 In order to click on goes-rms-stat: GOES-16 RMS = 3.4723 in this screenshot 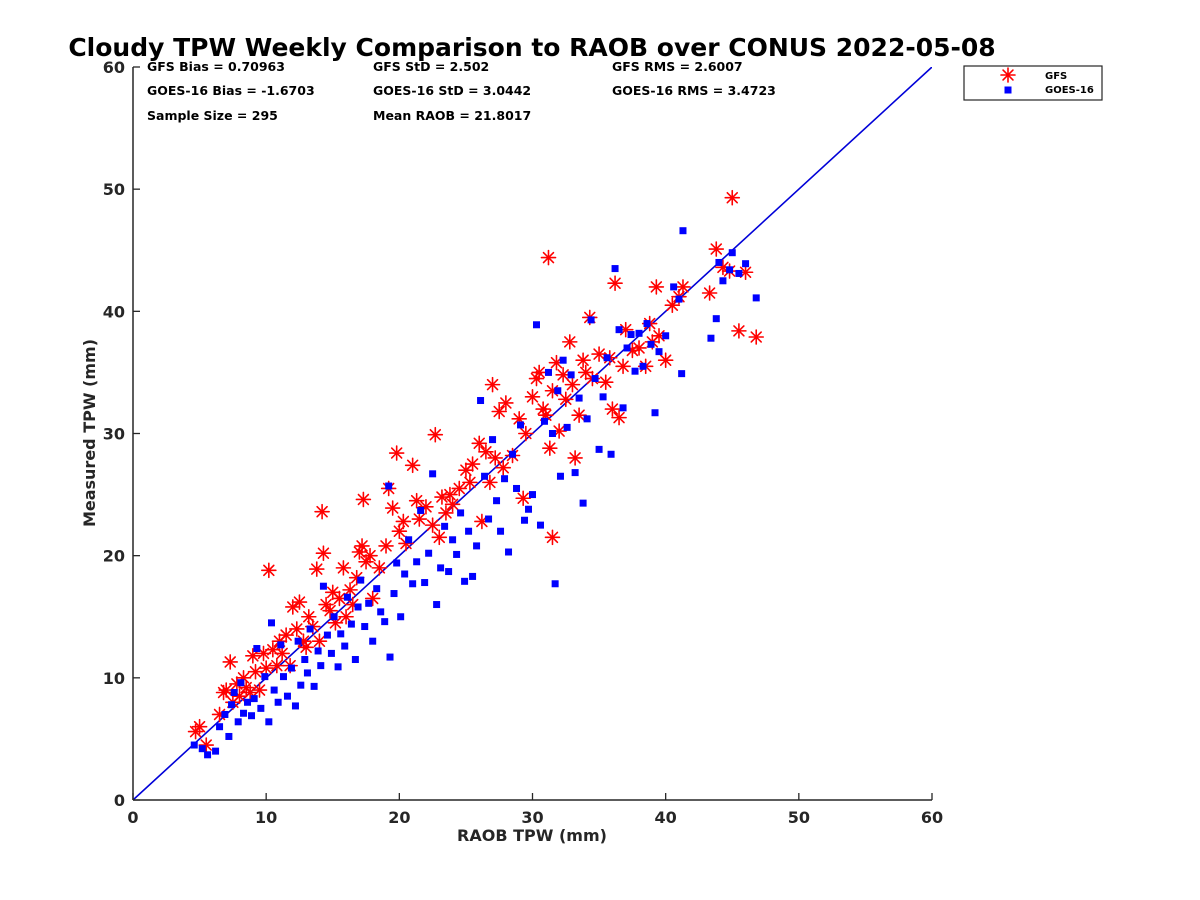, I will do `click(694, 90)`.